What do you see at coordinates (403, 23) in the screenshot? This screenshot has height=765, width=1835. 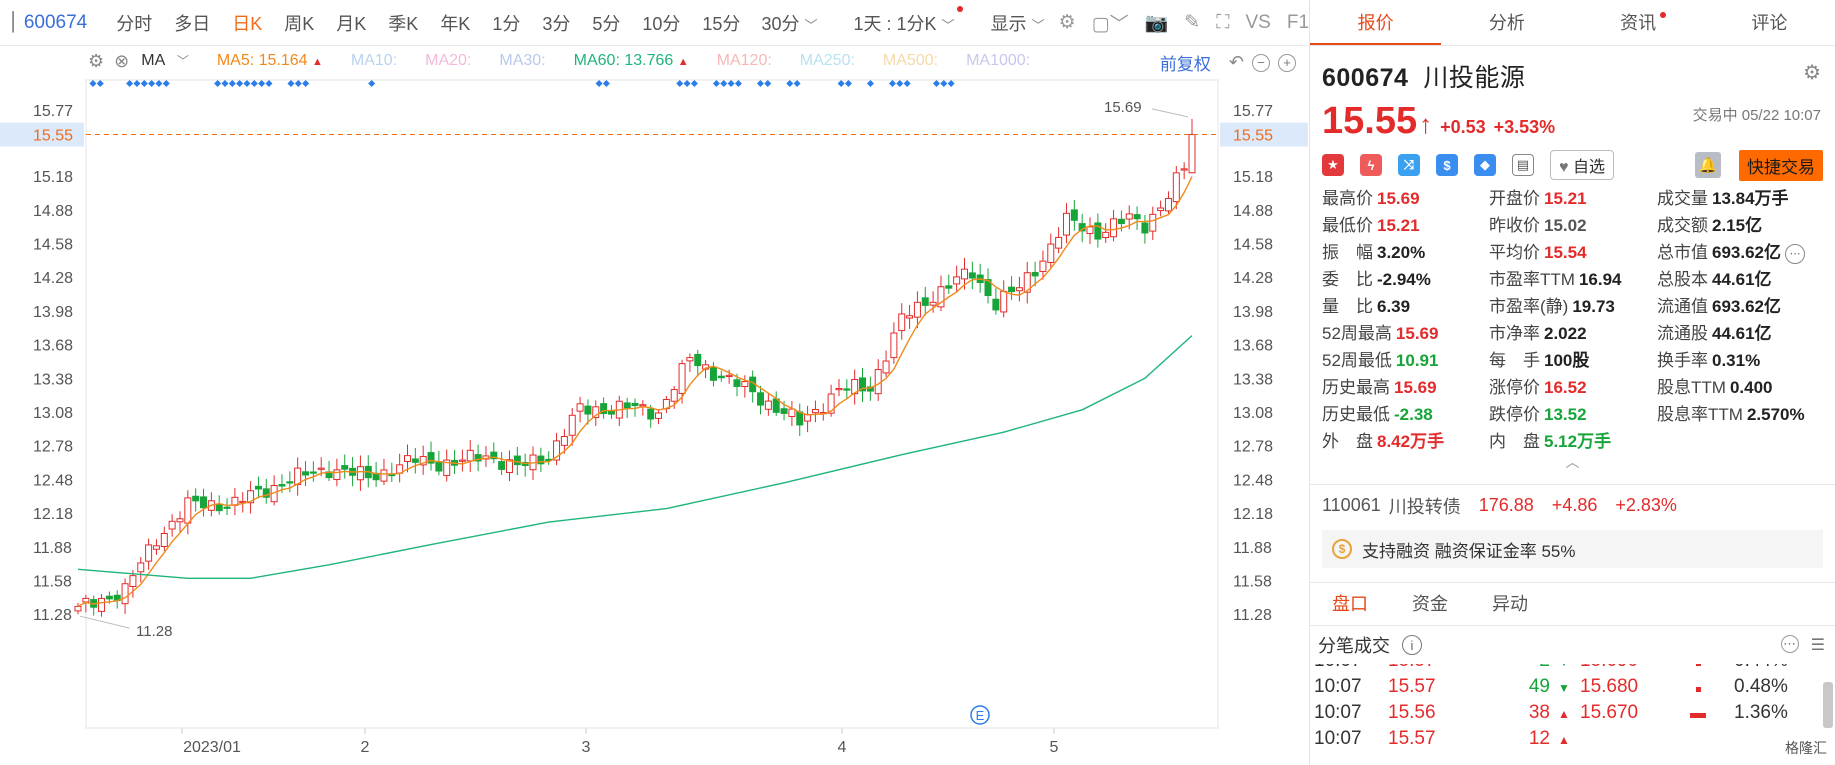 I see `period-quarter-k: 季K` at bounding box center [403, 23].